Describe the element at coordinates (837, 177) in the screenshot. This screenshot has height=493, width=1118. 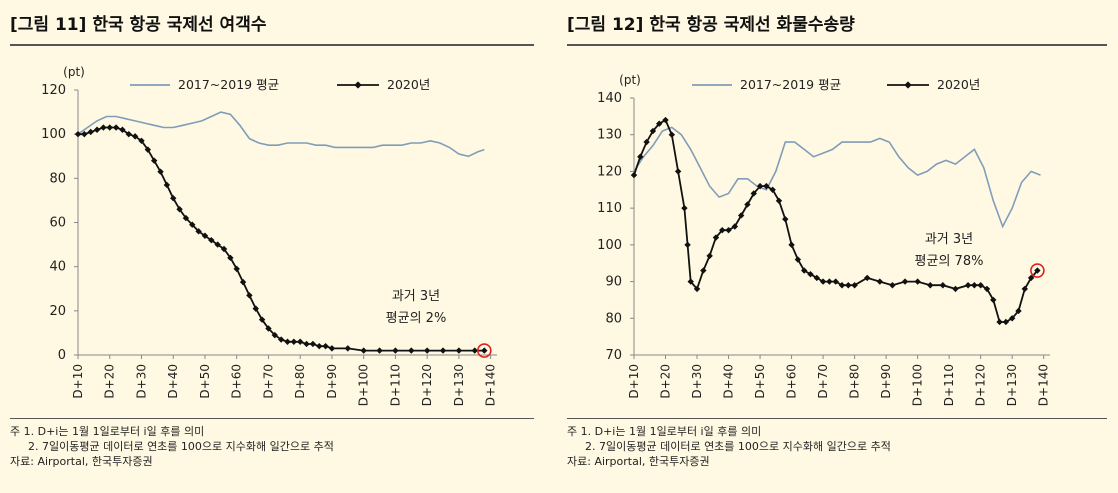
I see `series-avg-line` at that location.